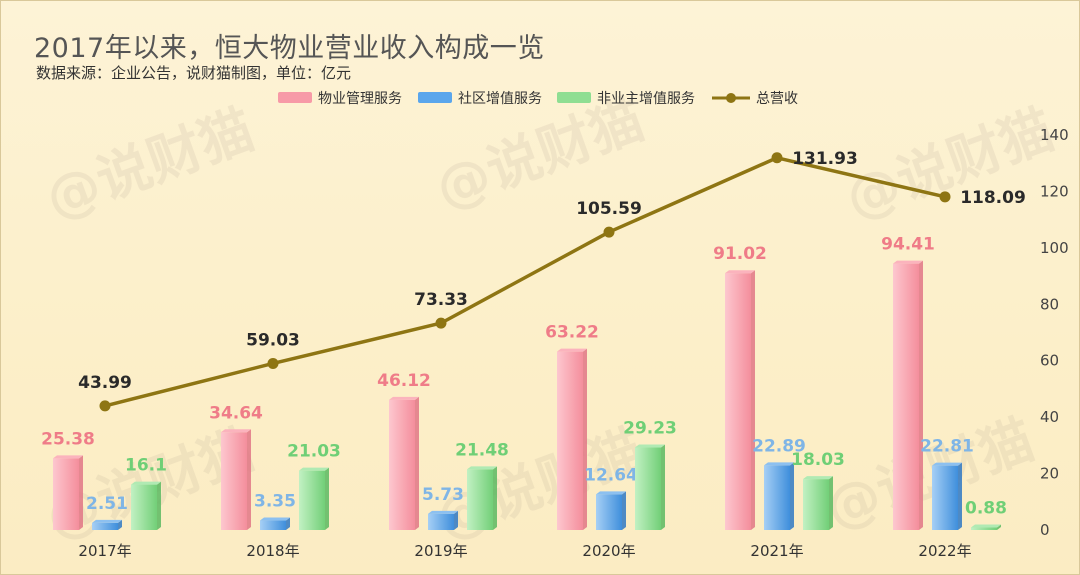 This screenshot has height=575, width=1080. Describe the element at coordinates (360, 99) in the screenshot. I see `legend-label: 物业管理服务` at that location.